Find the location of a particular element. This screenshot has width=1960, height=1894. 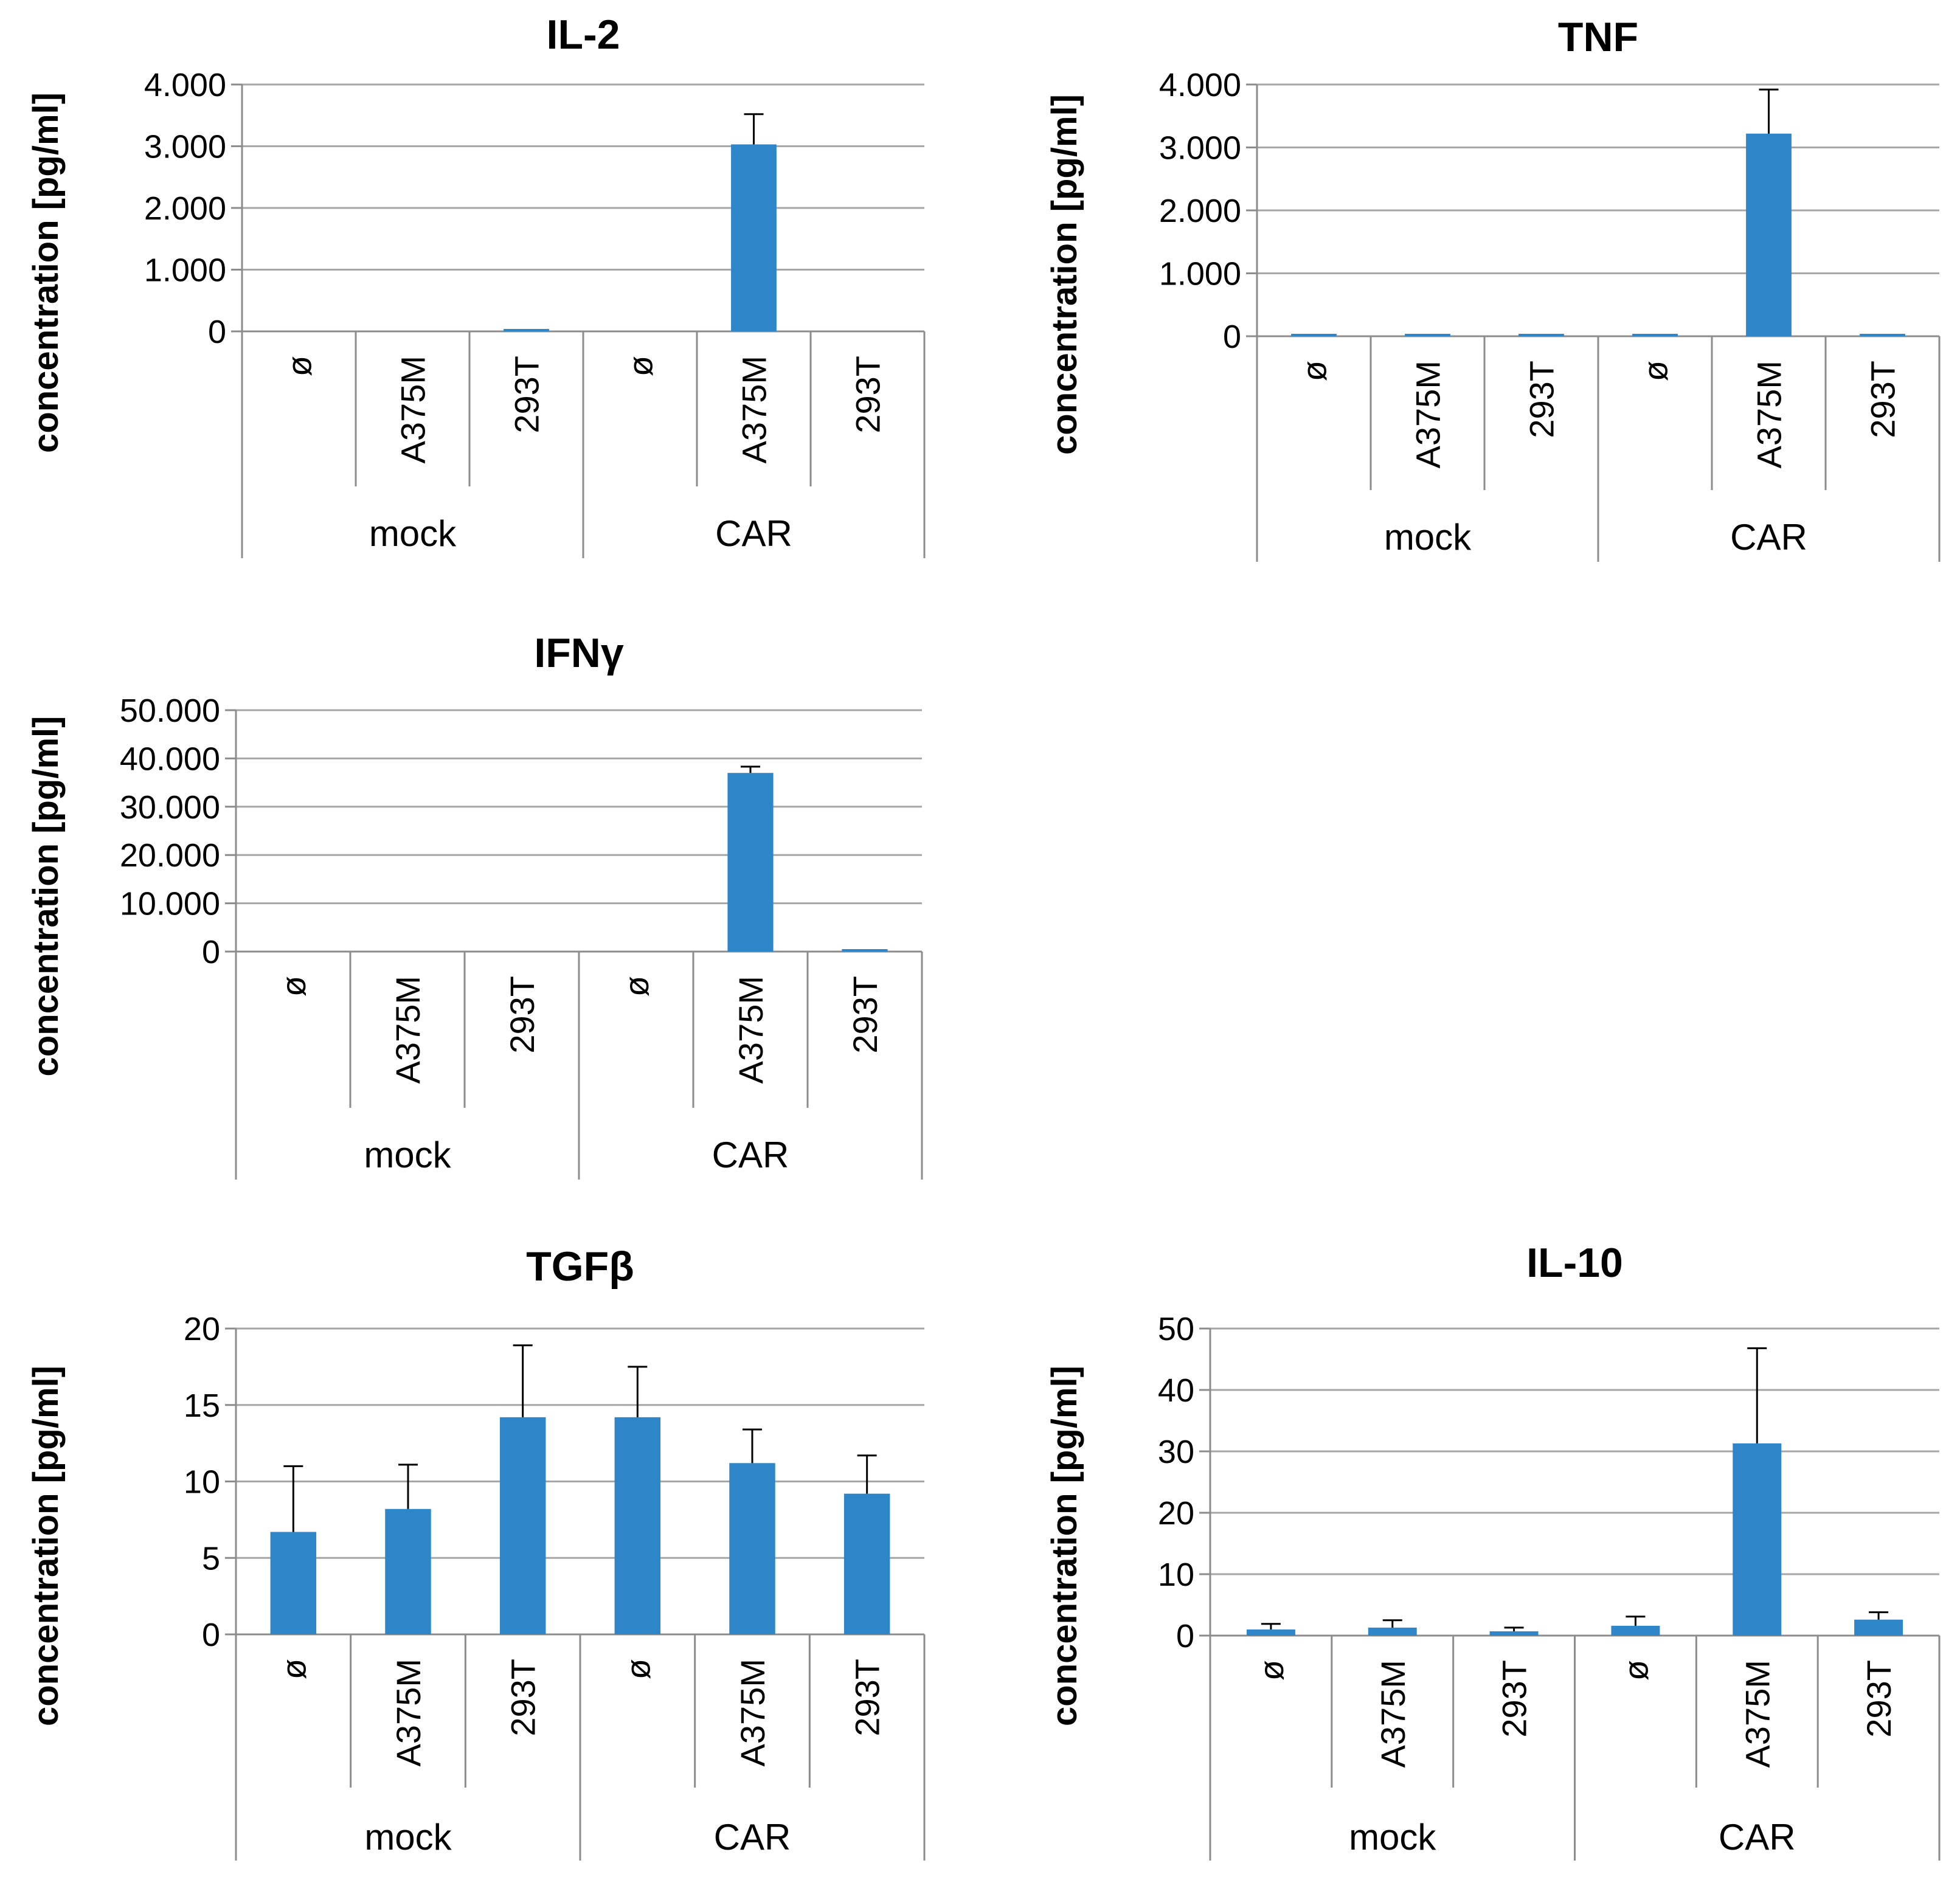

chart-title: TNF is located at coordinates (1598, 37).